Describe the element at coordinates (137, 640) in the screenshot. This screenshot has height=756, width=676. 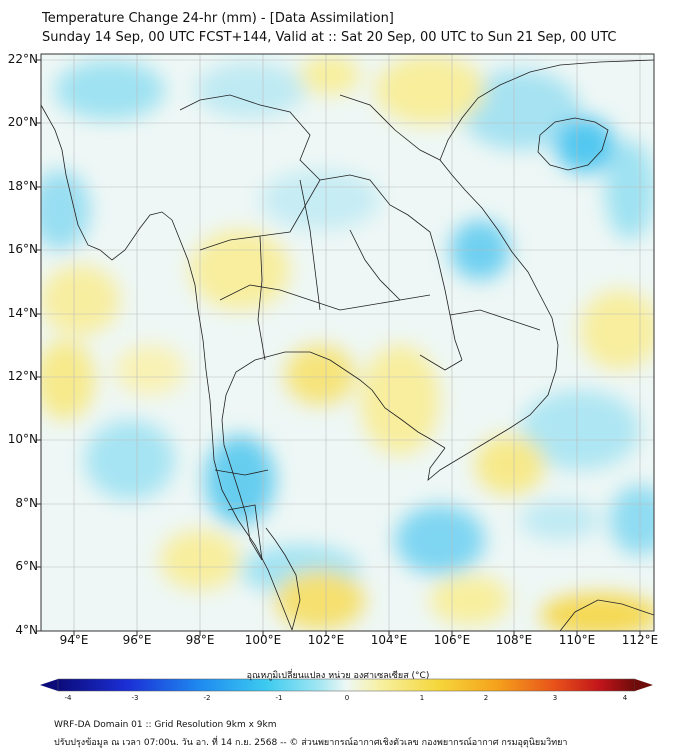
I see `lon-label-96e: 96°E` at that location.